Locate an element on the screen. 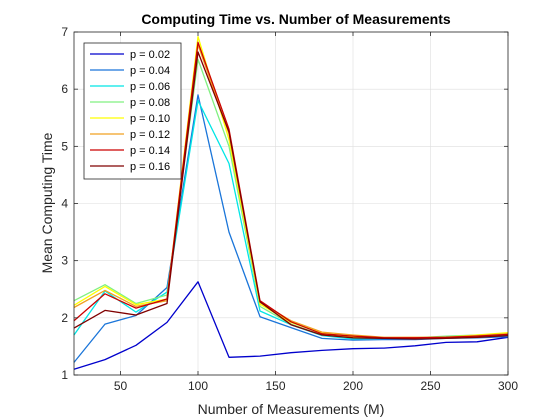 The image size is (560, 420). legend-entry-1: p = 0.02 is located at coordinates (150, 55).